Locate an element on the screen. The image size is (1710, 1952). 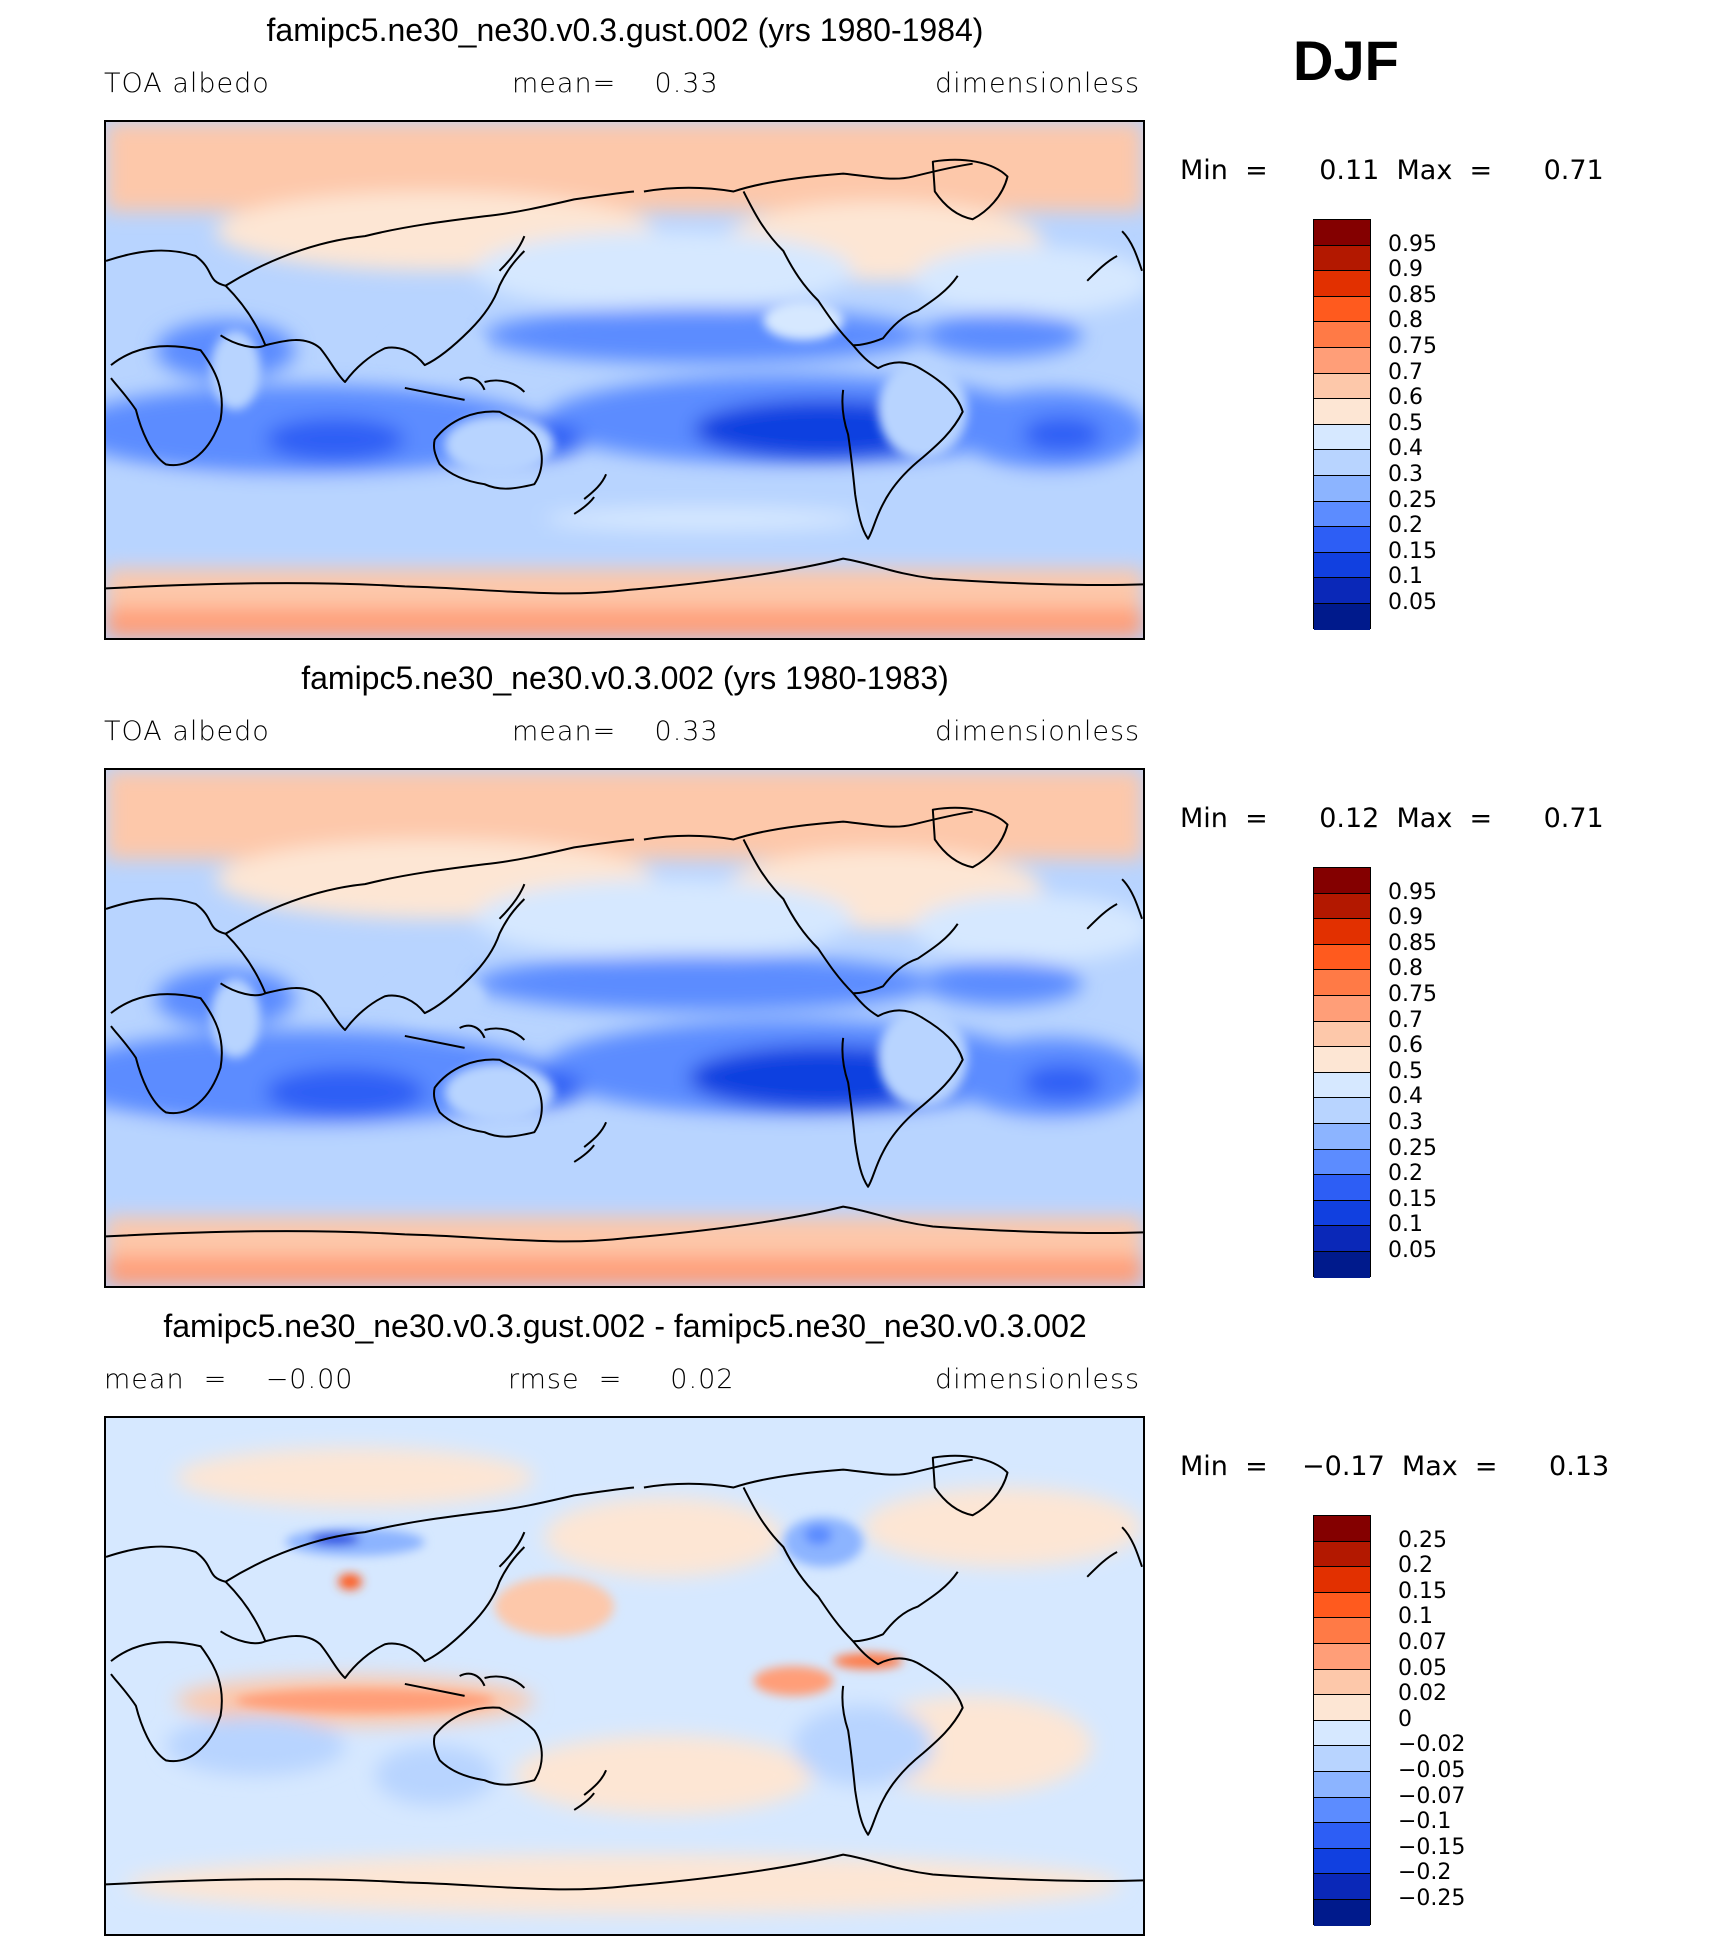
panel-1-mean-label: mean= 0.33 is located at coordinates (615, 83).